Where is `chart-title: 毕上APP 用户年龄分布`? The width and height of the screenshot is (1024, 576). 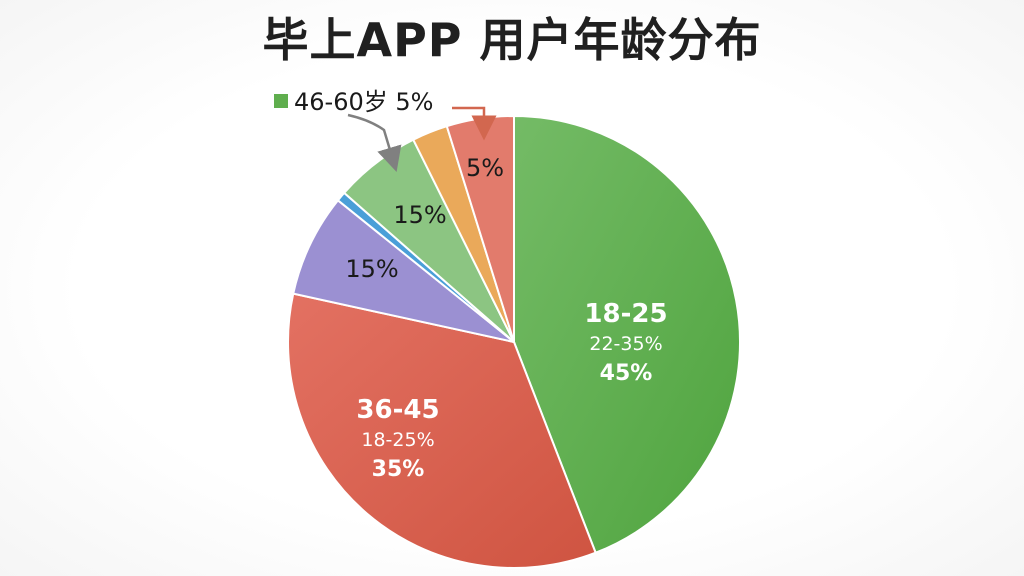 chart-title: 毕上APP 用户年龄分布 is located at coordinates (512, 40).